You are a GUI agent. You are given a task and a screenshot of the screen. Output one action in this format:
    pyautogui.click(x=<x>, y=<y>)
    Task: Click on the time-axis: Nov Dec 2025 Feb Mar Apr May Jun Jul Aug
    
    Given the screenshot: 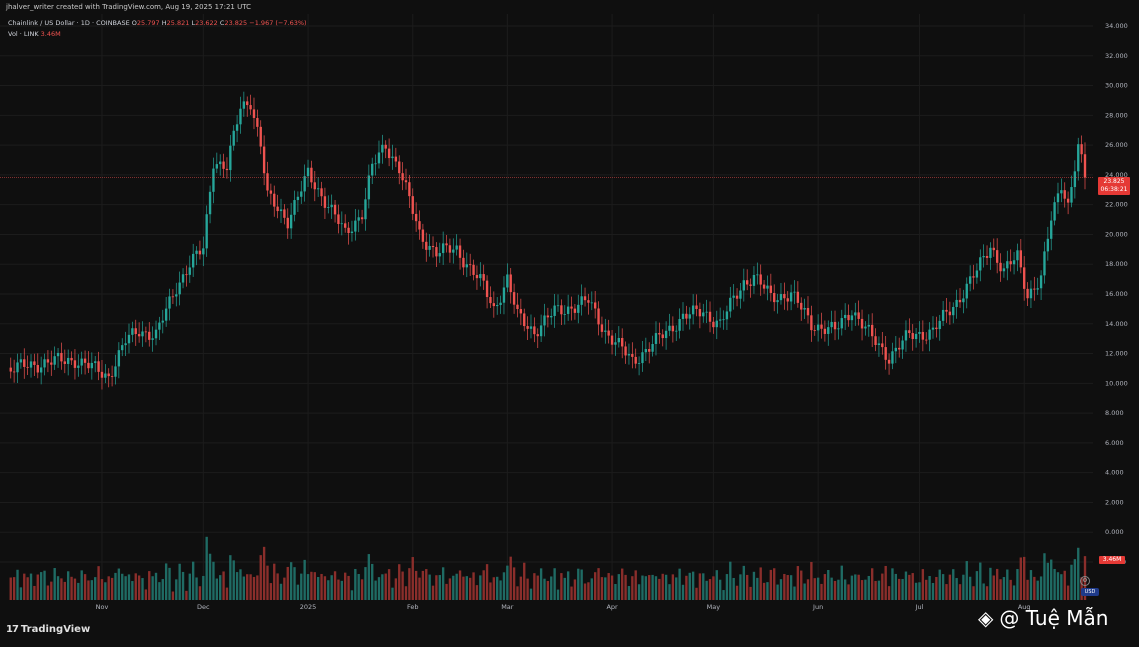 What is the action you would take?
    pyautogui.click(x=563, y=607)
    